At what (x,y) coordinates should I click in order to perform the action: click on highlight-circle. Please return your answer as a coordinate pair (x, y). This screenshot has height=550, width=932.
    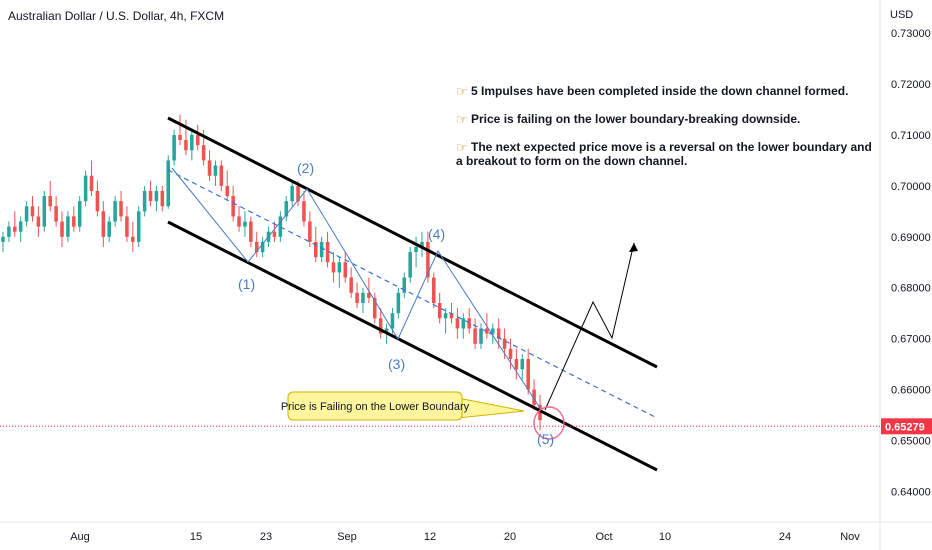
    Looking at the image, I should click on (549, 423).